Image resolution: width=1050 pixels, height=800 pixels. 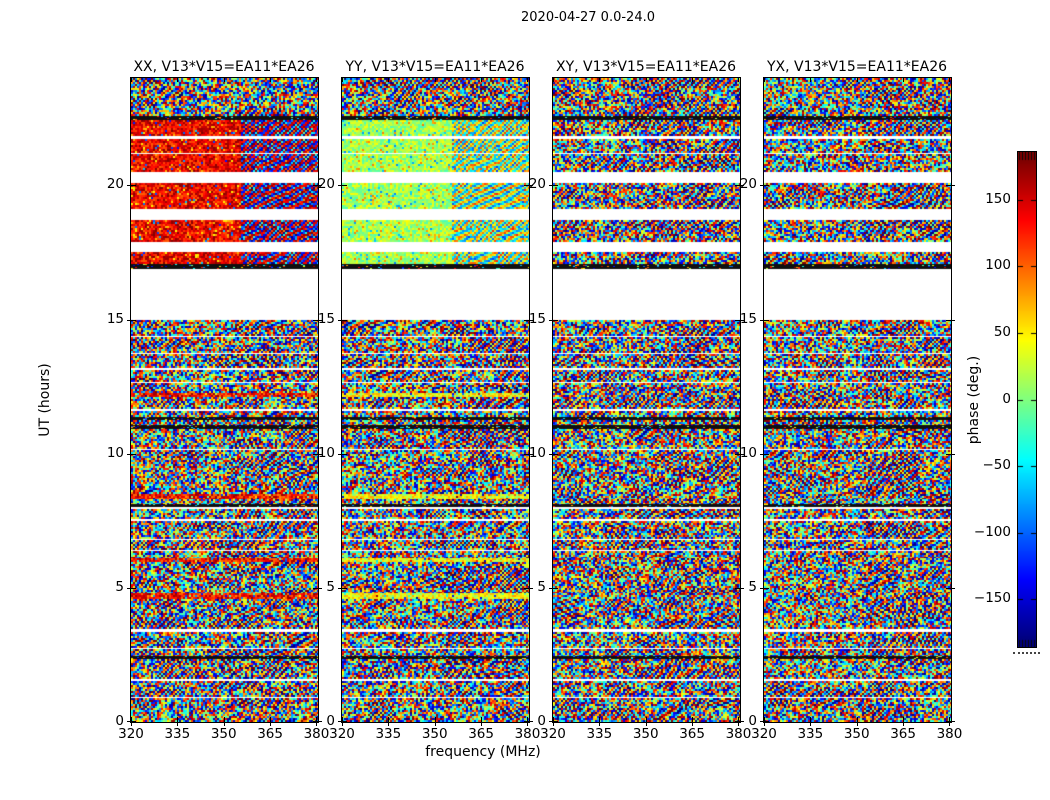 I want to click on y-tick-label: 5, so click(x=119, y=586).